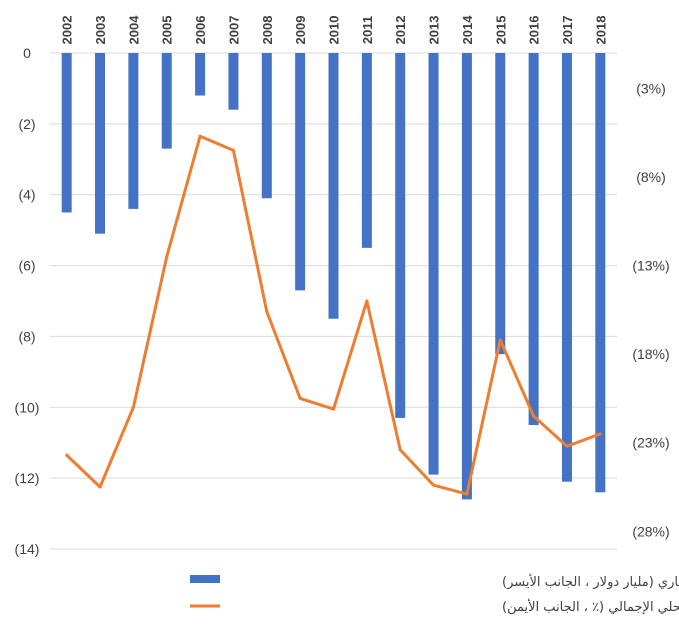  What do you see at coordinates (400, 450) in the screenshot?
I see `line-point-2012` at bounding box center [400, 450].